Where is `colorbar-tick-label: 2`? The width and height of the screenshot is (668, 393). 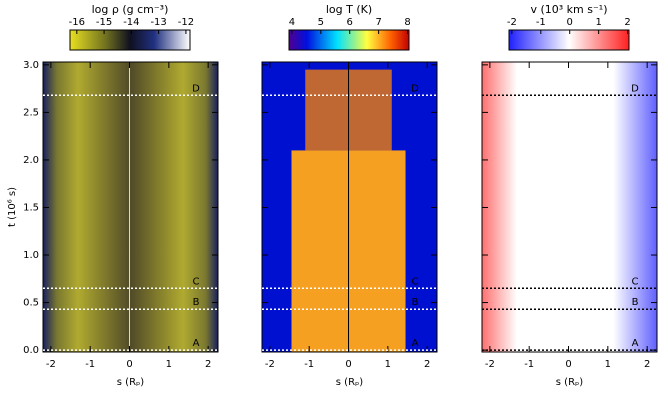
colorbar-tick-label: 2 is located at coordinates (627, 22).